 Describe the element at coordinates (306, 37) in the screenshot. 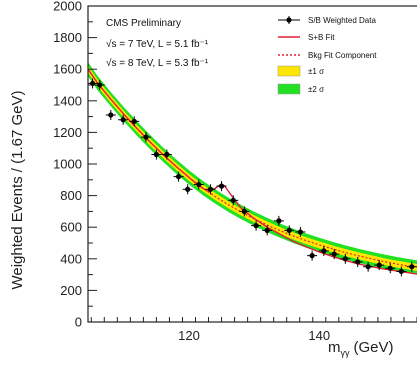

I see `legend-entry-fit: S+B Fit` at that location.